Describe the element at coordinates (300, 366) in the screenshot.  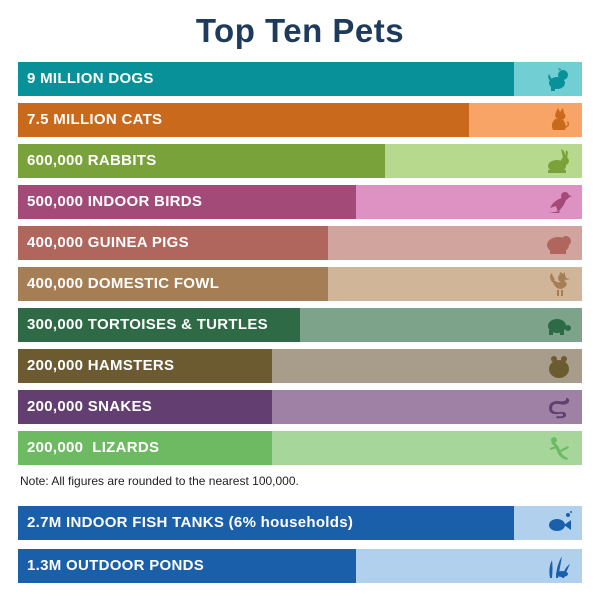
I see `bar-row: 200,000 HAMSTERS` at that location.